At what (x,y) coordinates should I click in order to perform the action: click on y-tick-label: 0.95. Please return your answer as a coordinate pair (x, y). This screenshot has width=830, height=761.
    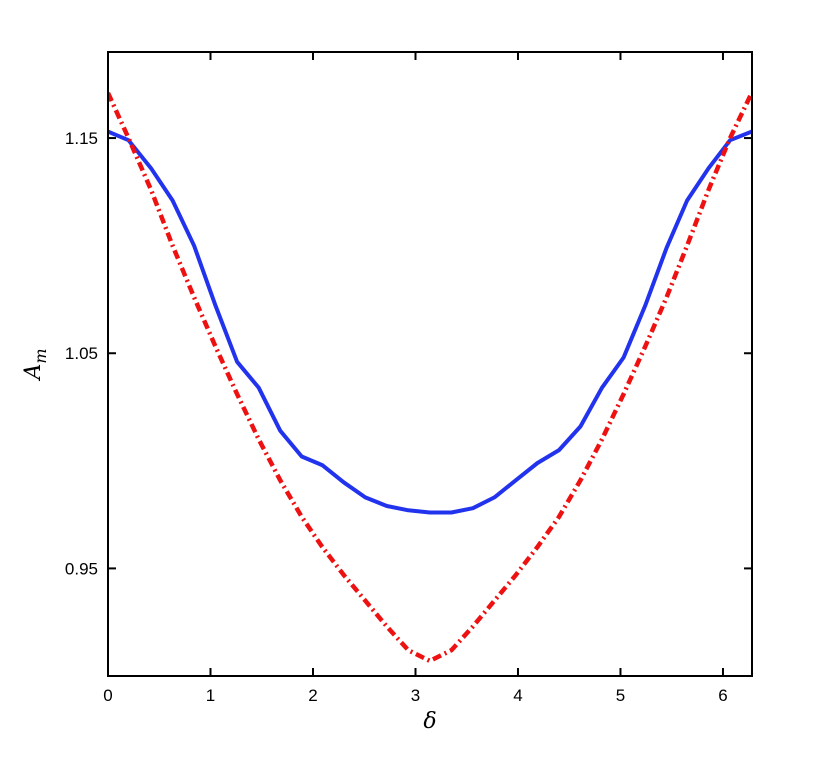
    Looking at the image, I should click on (81, 568).